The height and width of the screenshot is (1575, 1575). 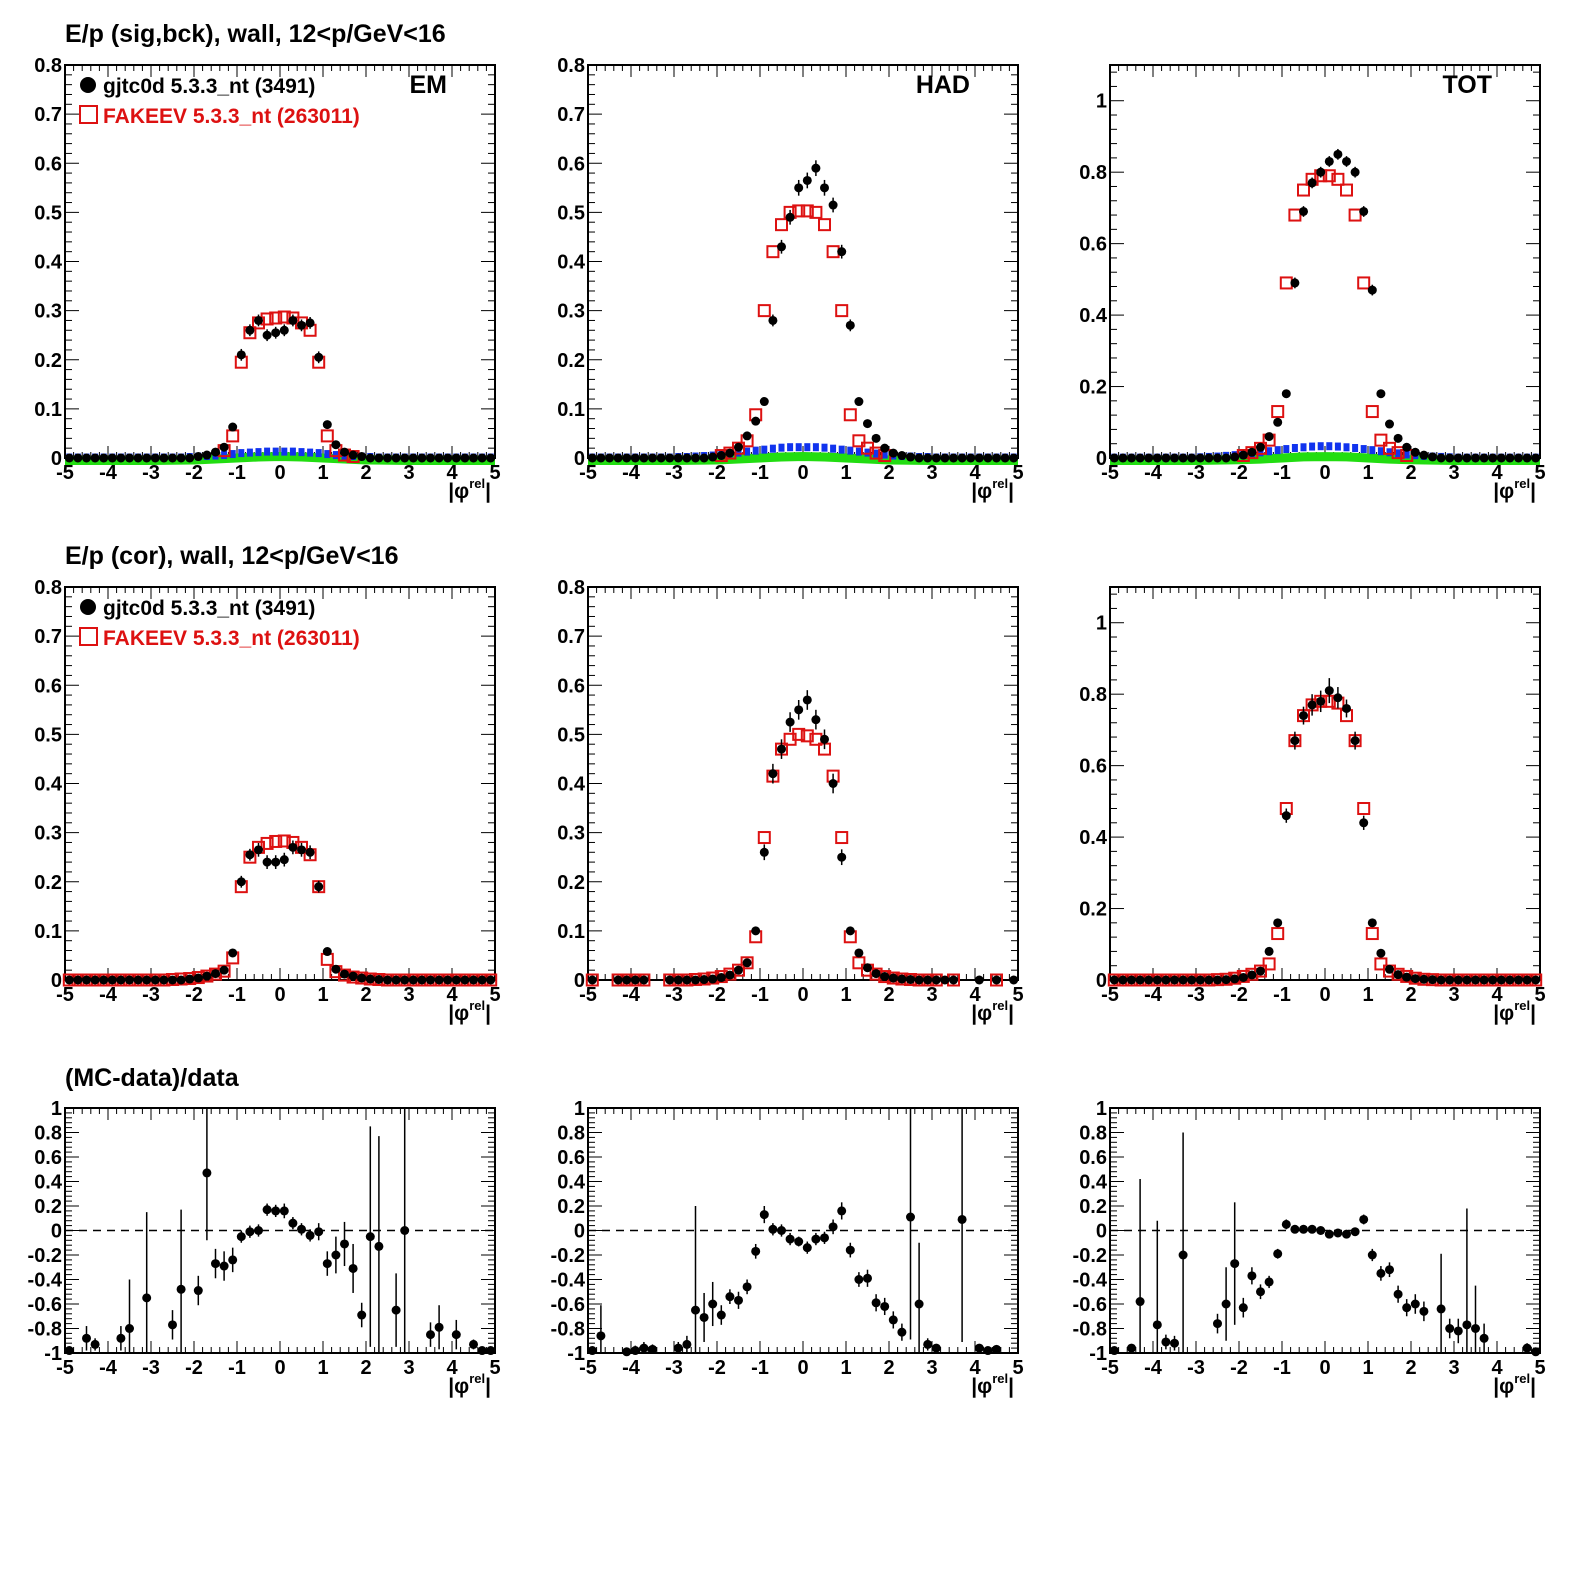 What do you see at coordinates (1098, 1354) in the screenshot?
I see `y-tick-label: -1` at bounding box center [1098, 1354].